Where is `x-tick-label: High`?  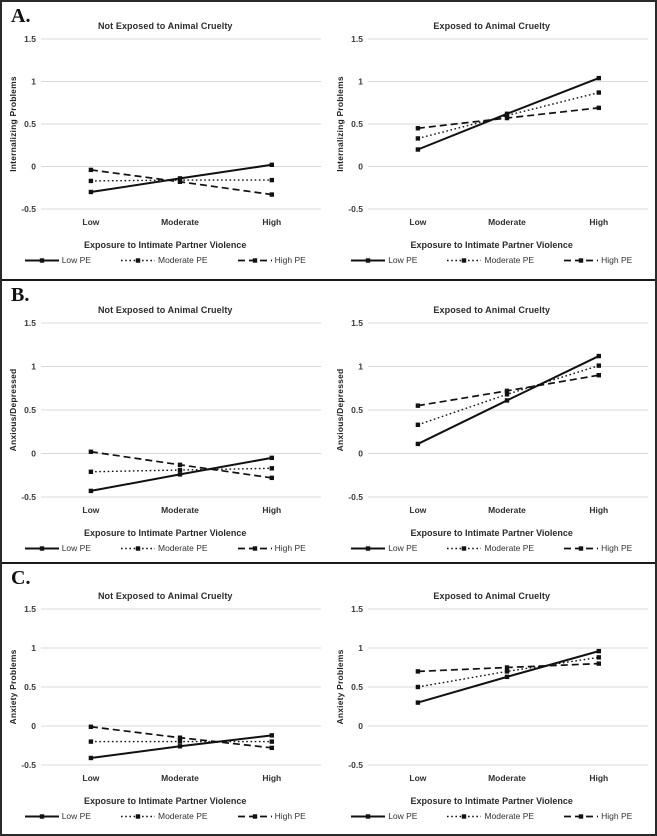 x-tick-label: High is located at coordinates (598, 222).